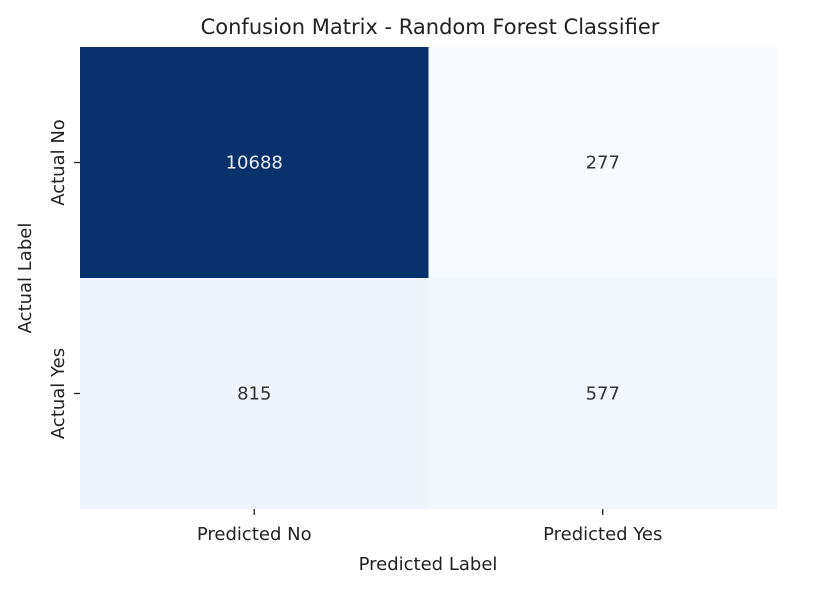  I want to click on x-axis-label: Predicted Label, so click(428, 564).